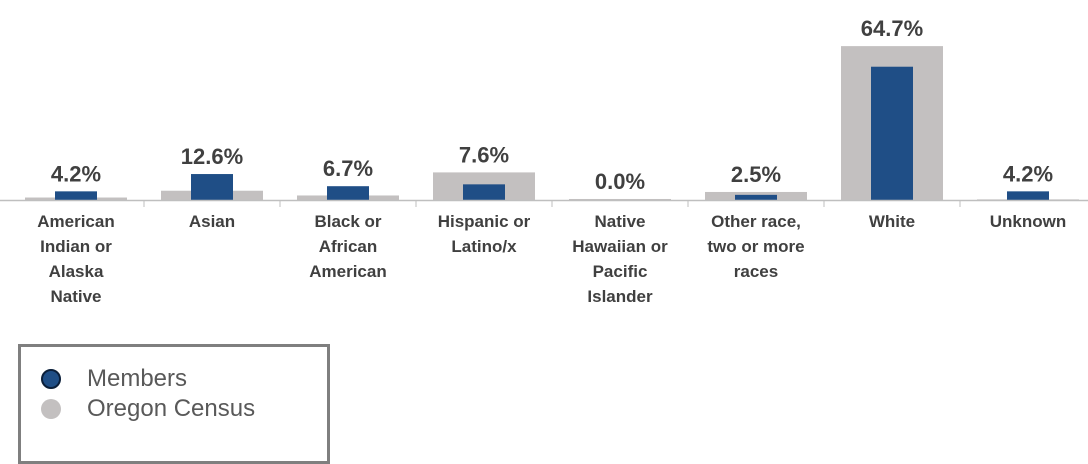  What do you see at coordinates (76, 173) in the screenshot?
I see `data-label-0: 4.2%` at bounding box center [76, 173].